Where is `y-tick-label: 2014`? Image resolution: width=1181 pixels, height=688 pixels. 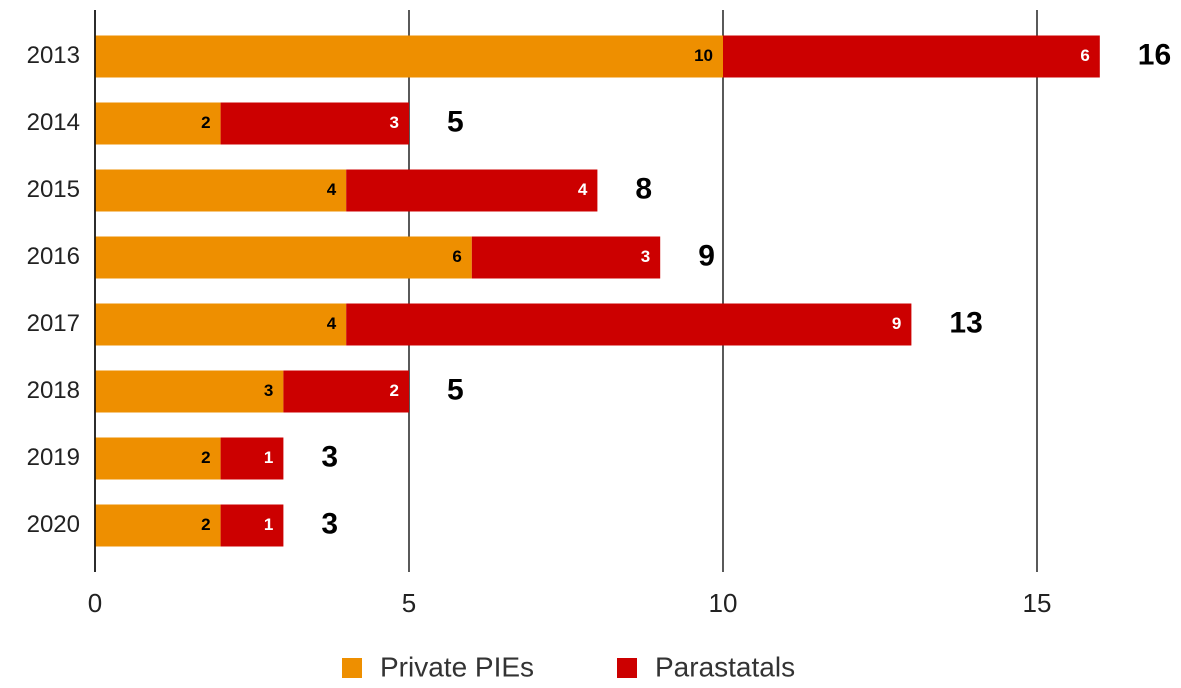 y-tick-label: 2014 is located at coordinates (53, 122).